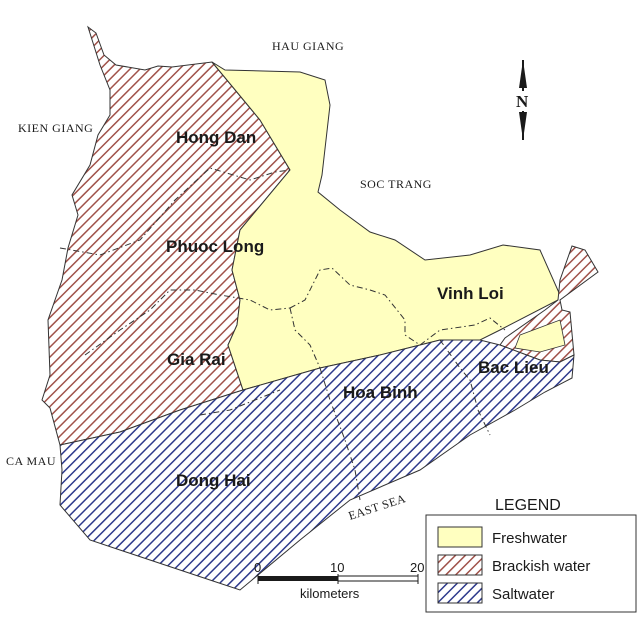  What do you see at coordinates (523, 594) in the screenshot?
I see `legend-label-saltwater: Saltwater` at bounding box center [523, 594].